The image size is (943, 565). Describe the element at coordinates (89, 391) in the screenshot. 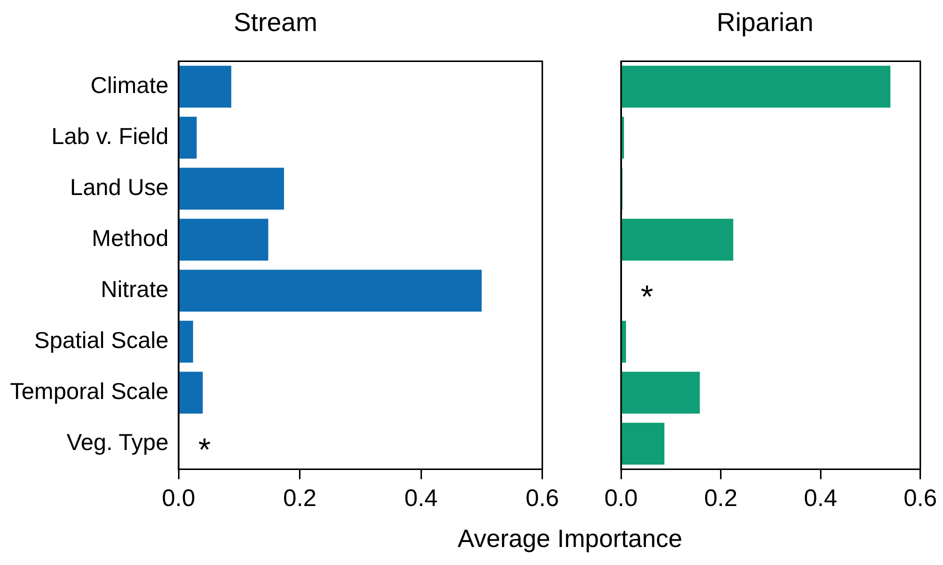

I see `y-tick-label: Temporal Scale` at that location.